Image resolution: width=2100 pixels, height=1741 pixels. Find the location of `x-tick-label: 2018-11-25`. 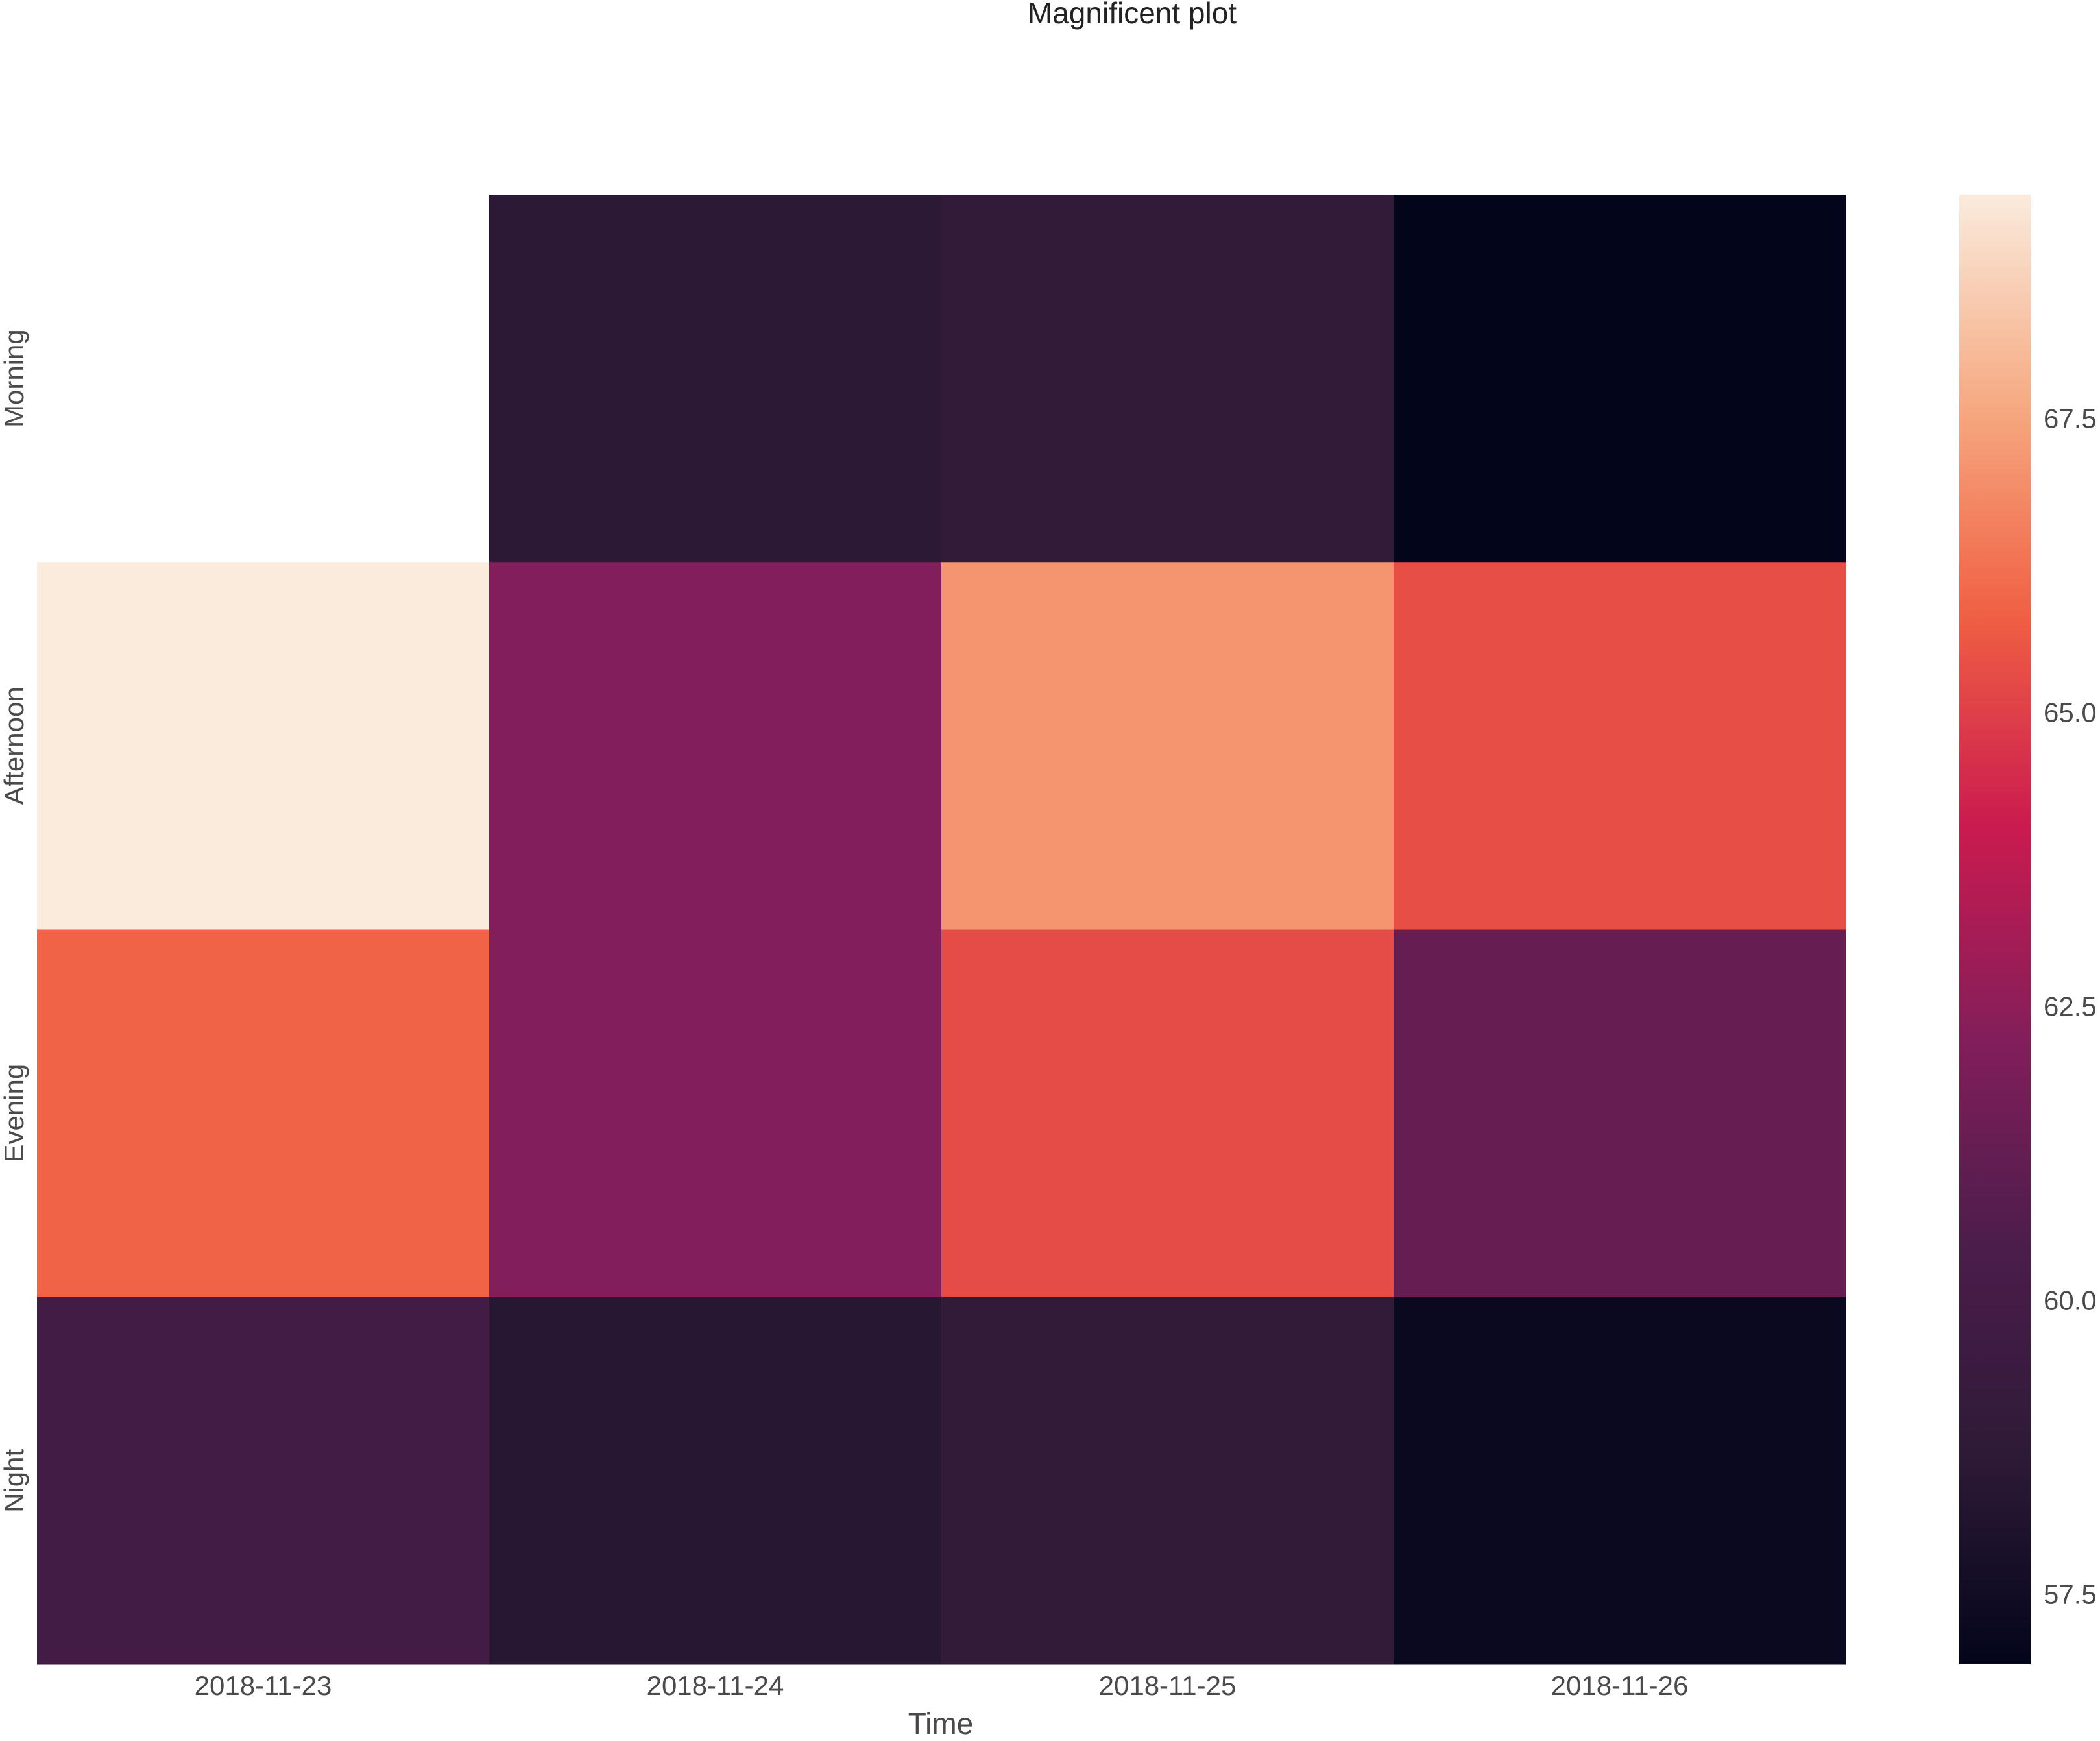

x-tick-label: 2018-11-25 is located at coordinates (1168, 1685).